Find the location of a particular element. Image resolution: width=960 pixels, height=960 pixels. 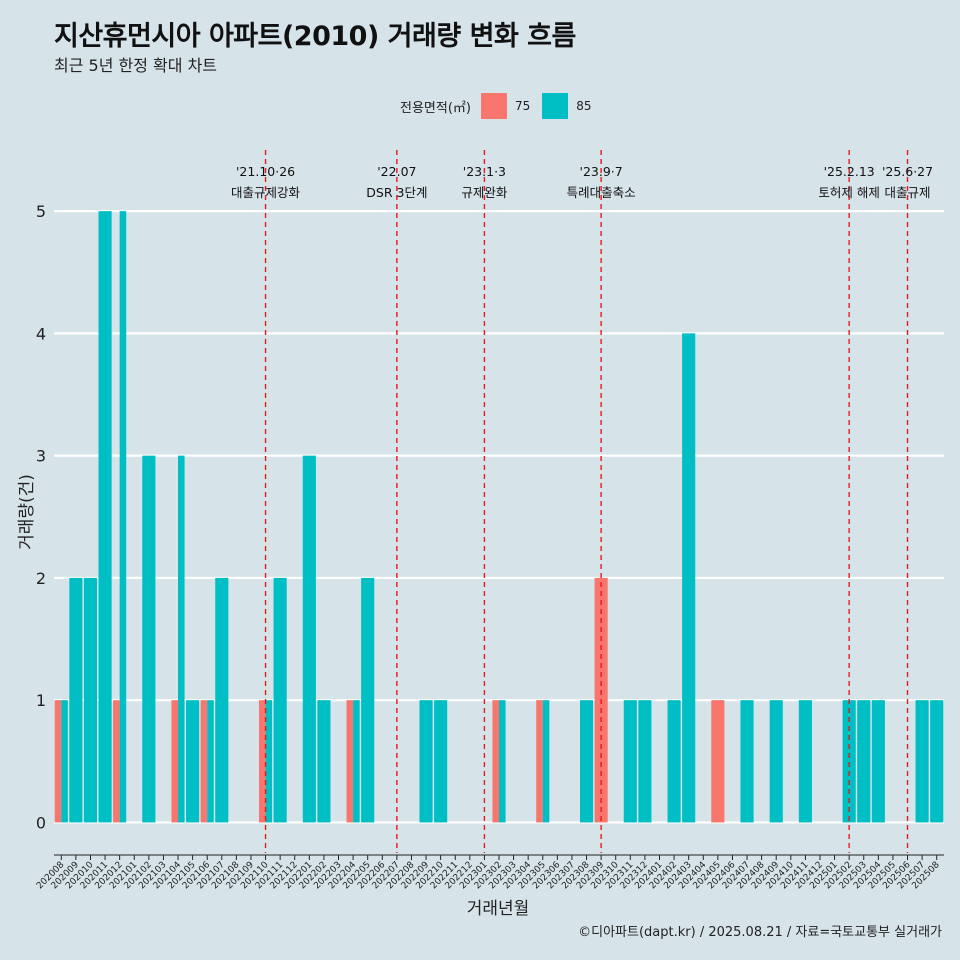

y-tick-label: 5 is located at coordinates (41, 211).